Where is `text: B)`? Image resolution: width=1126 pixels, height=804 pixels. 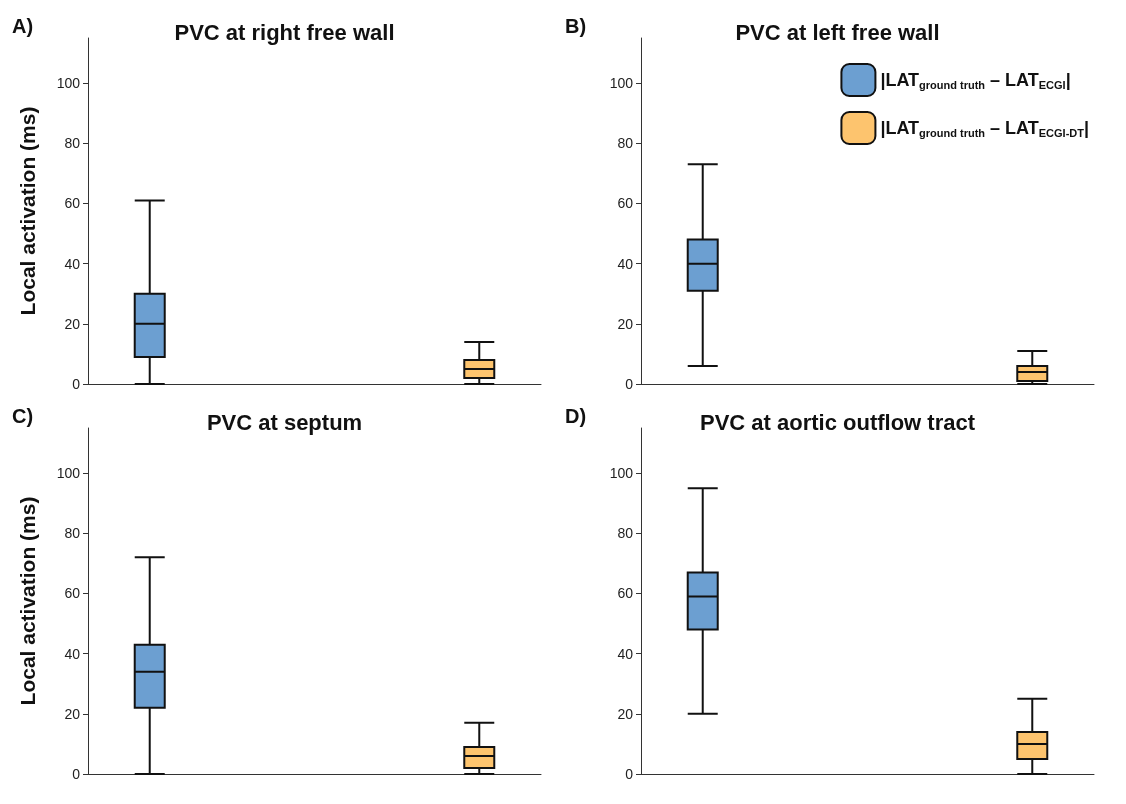
text: B) is located at coordinates (576, 26).